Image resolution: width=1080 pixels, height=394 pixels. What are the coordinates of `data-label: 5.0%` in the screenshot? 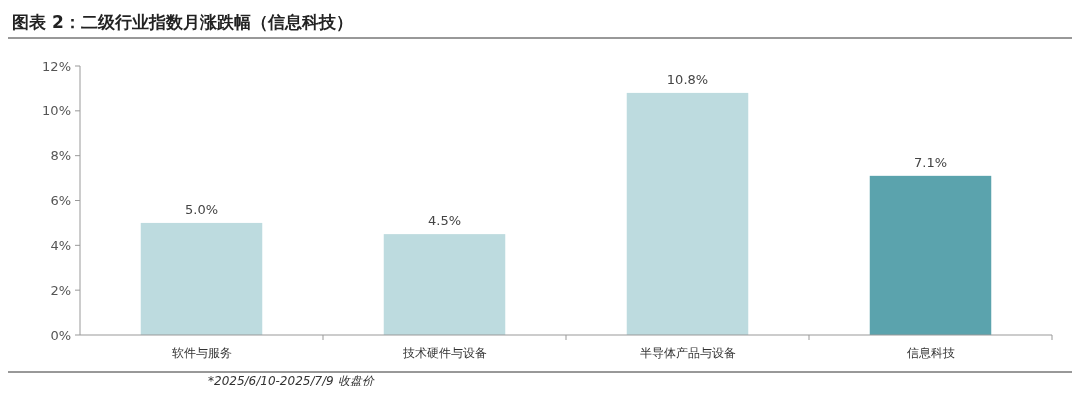 It's located at (201, 209).